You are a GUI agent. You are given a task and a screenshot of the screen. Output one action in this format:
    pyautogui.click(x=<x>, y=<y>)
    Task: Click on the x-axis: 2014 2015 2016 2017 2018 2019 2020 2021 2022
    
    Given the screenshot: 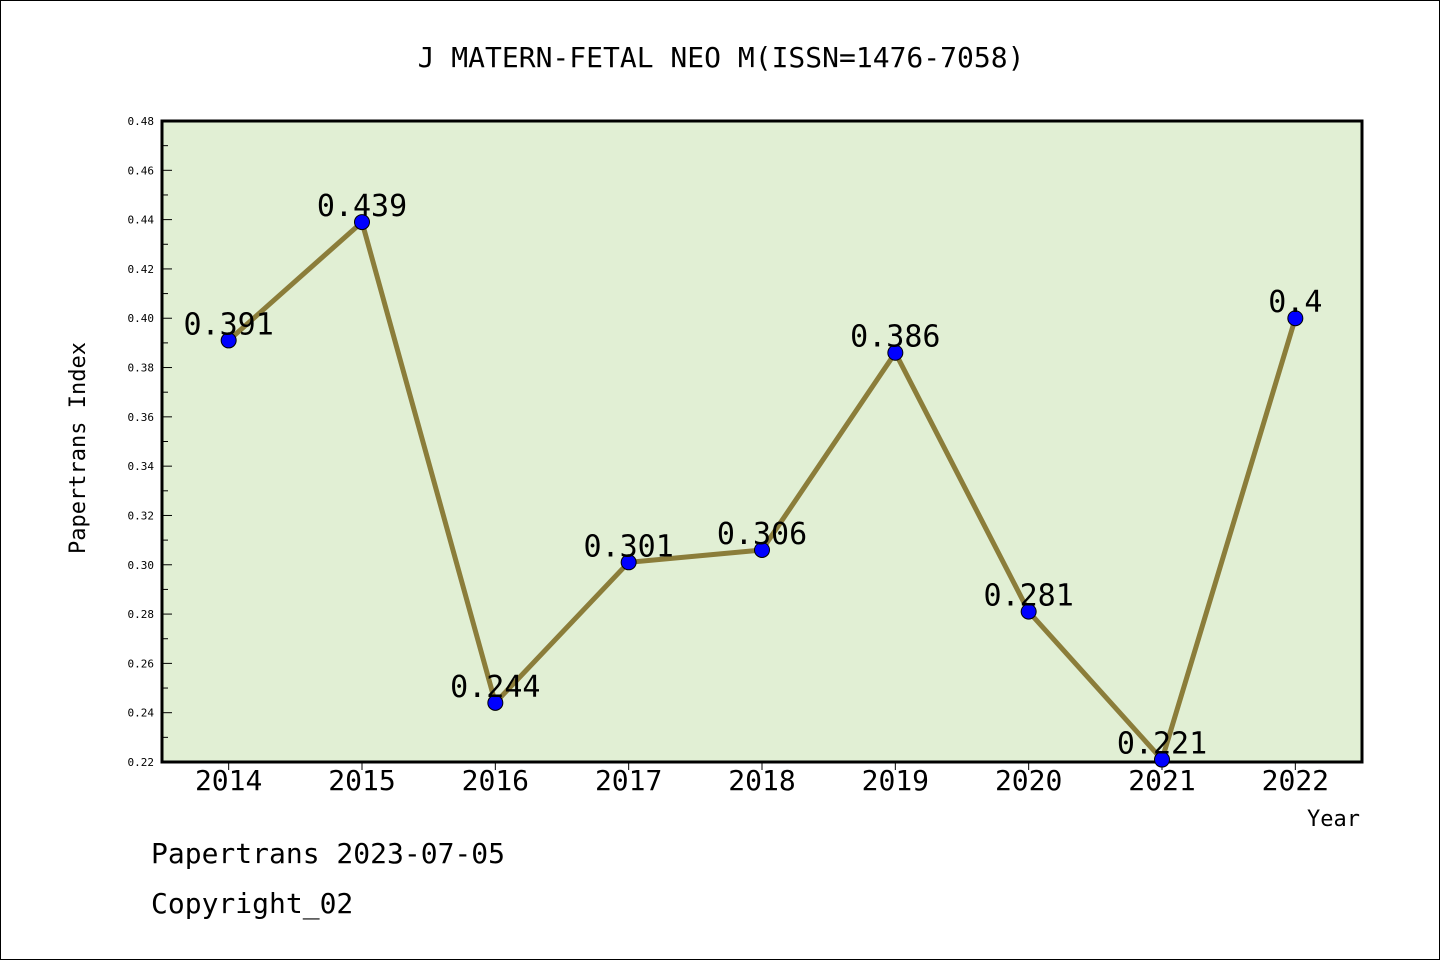 What is the action you would take?
    pyautogui.click(x=762, y=779)
    